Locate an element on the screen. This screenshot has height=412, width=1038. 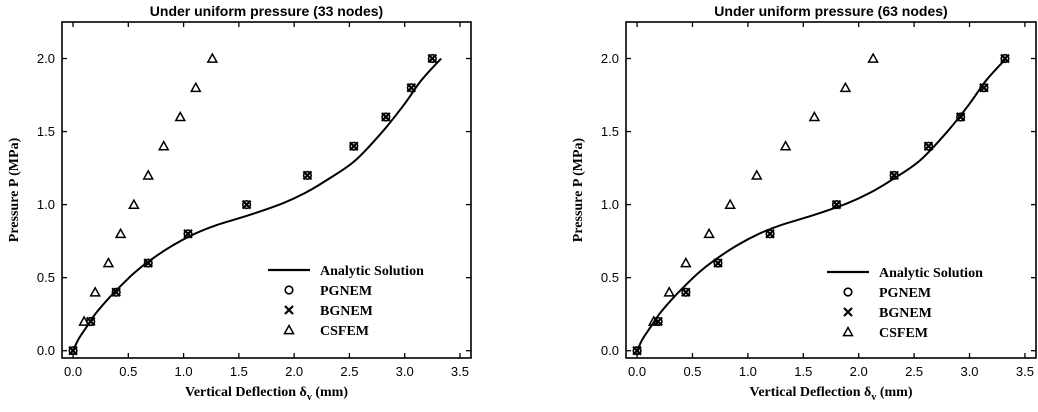
legend-circle-swatch is located at coordinates (289, 290).